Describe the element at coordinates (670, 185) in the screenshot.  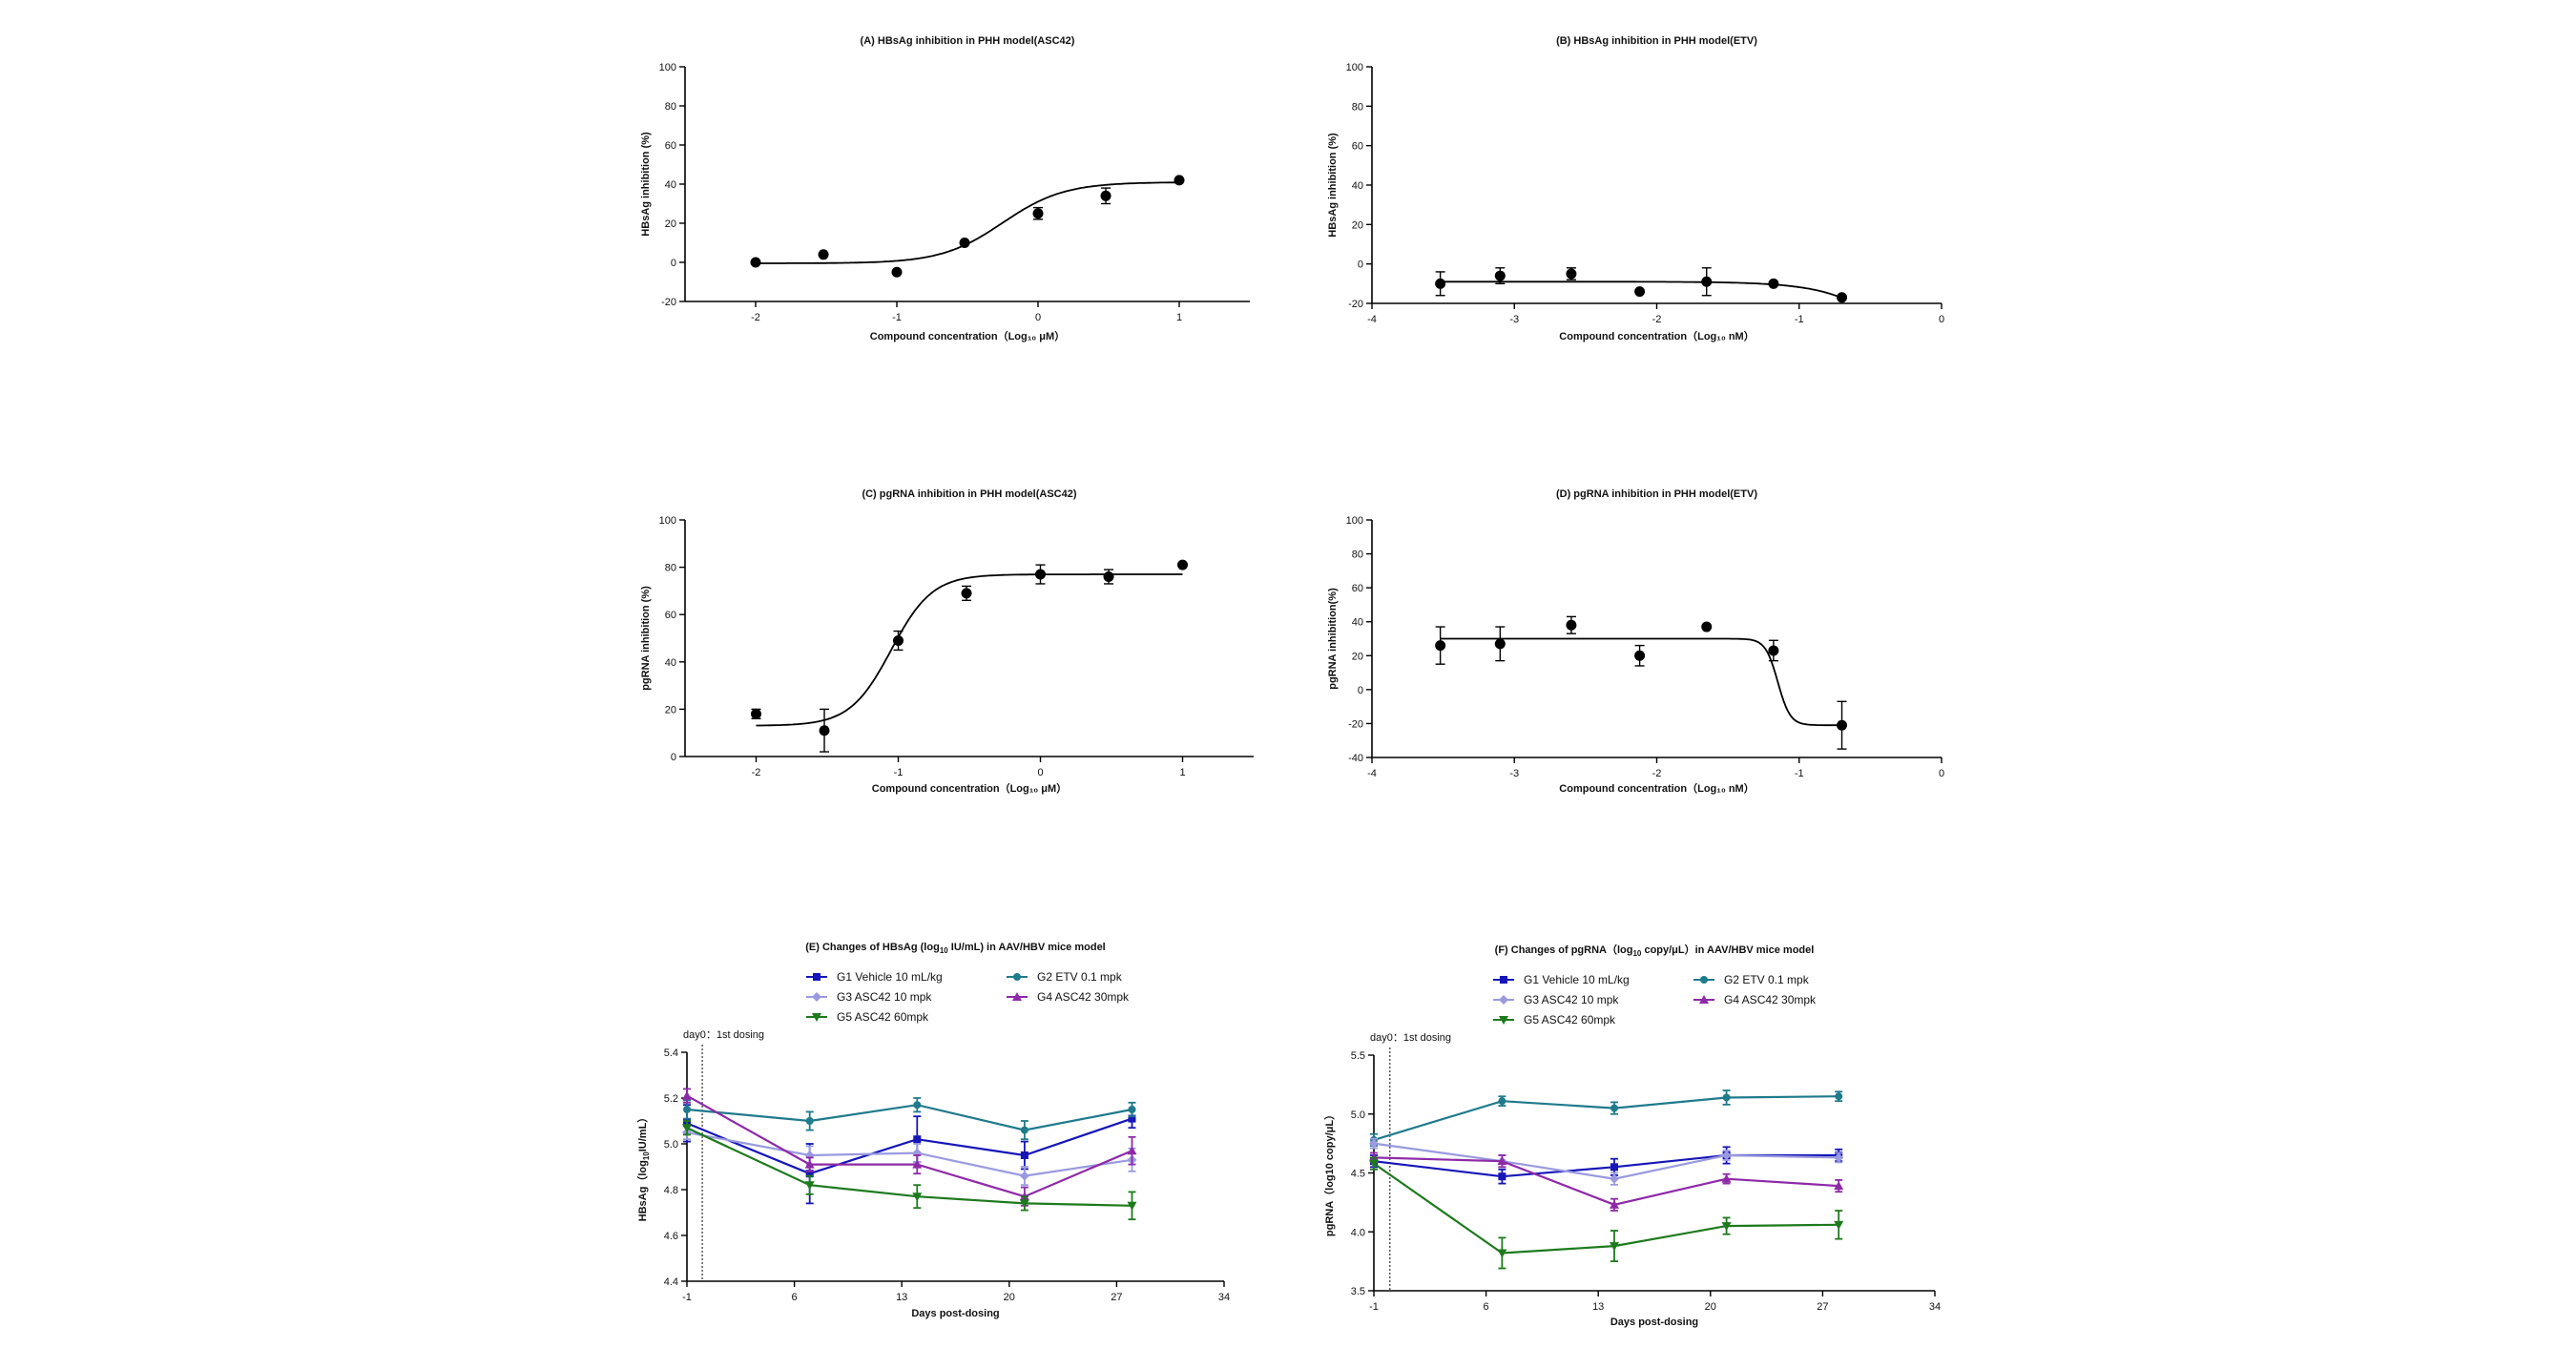
I see `y-tick-label: 40` at that location.